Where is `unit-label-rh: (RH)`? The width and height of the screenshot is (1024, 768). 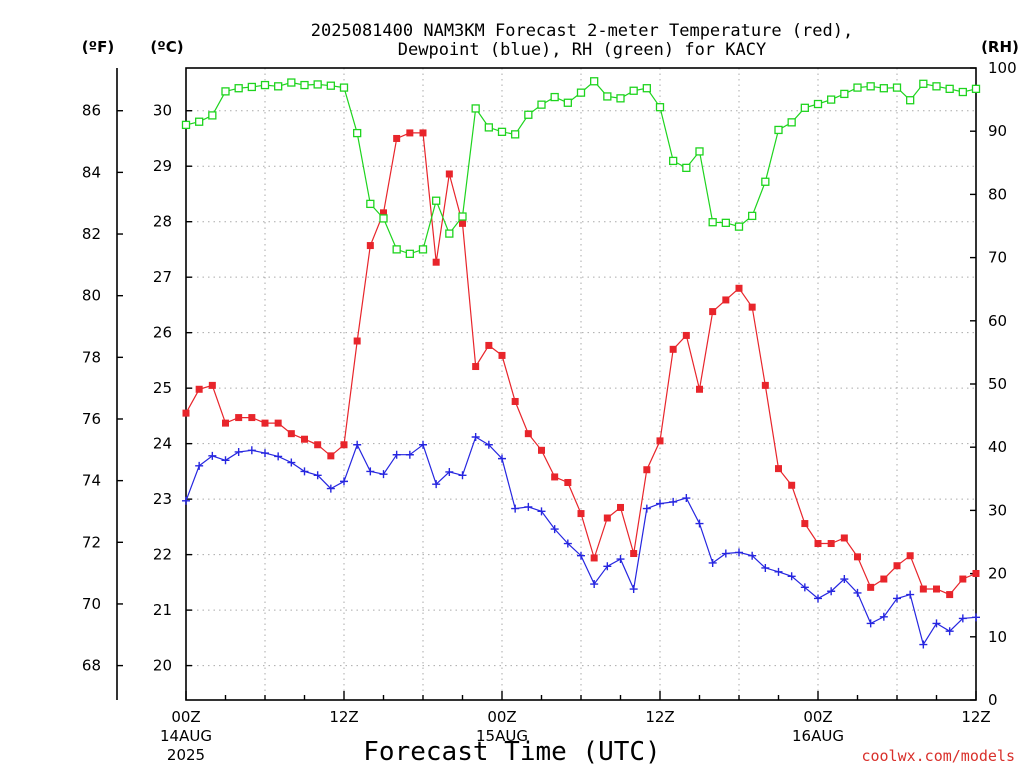
unit-label-rh: (RH) is located at coordinates (1000, 47).